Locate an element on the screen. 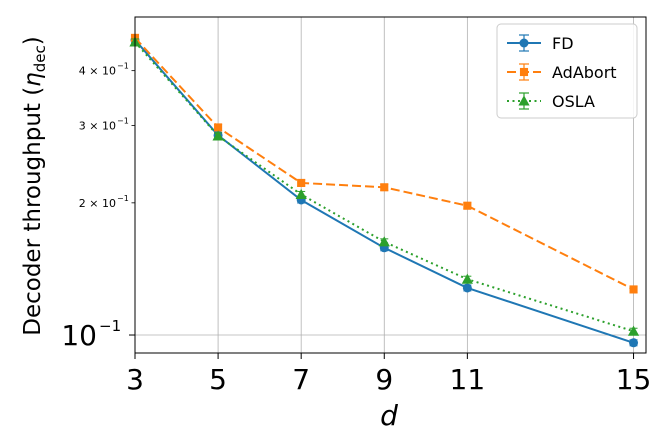 This screenshot has width=658, height=443. x-tick-label: 11 is located at coordinates (468, 379).